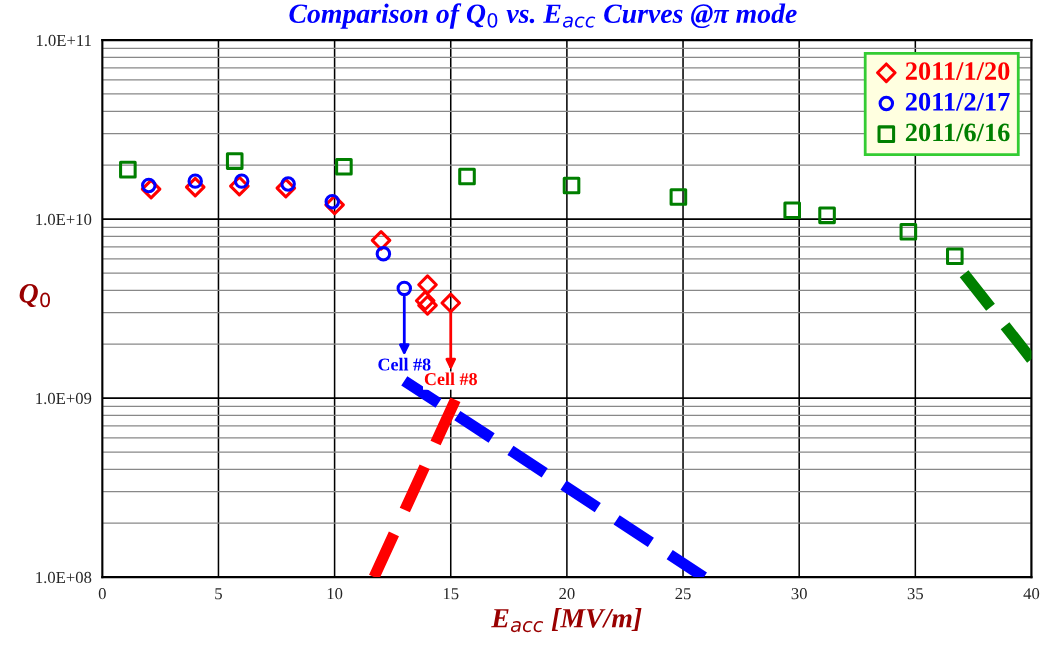  Describe the element at coordinates (218, 594) in the screenshot. I see `x-tick-label: 5` at that location.